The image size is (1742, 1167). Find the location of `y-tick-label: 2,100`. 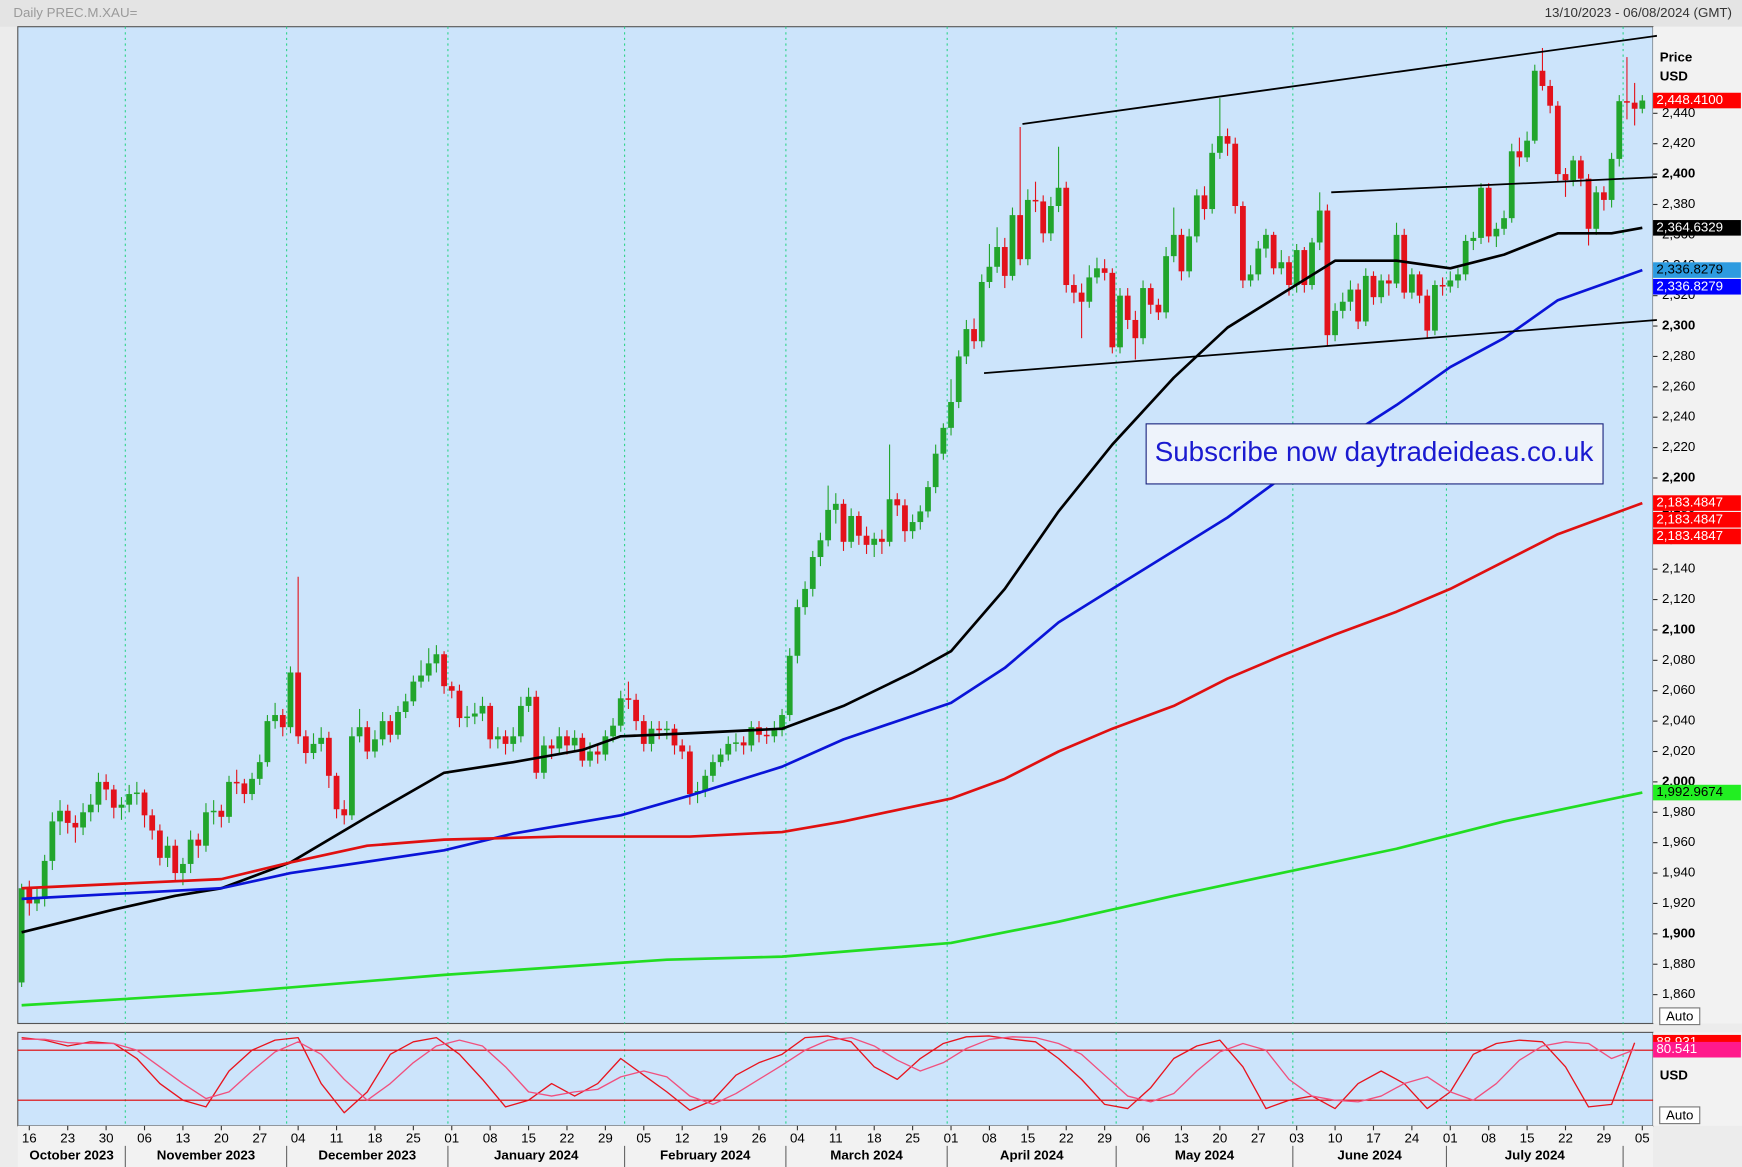

y-tick-label: 2,100 is located at coordinates (1678, 628).